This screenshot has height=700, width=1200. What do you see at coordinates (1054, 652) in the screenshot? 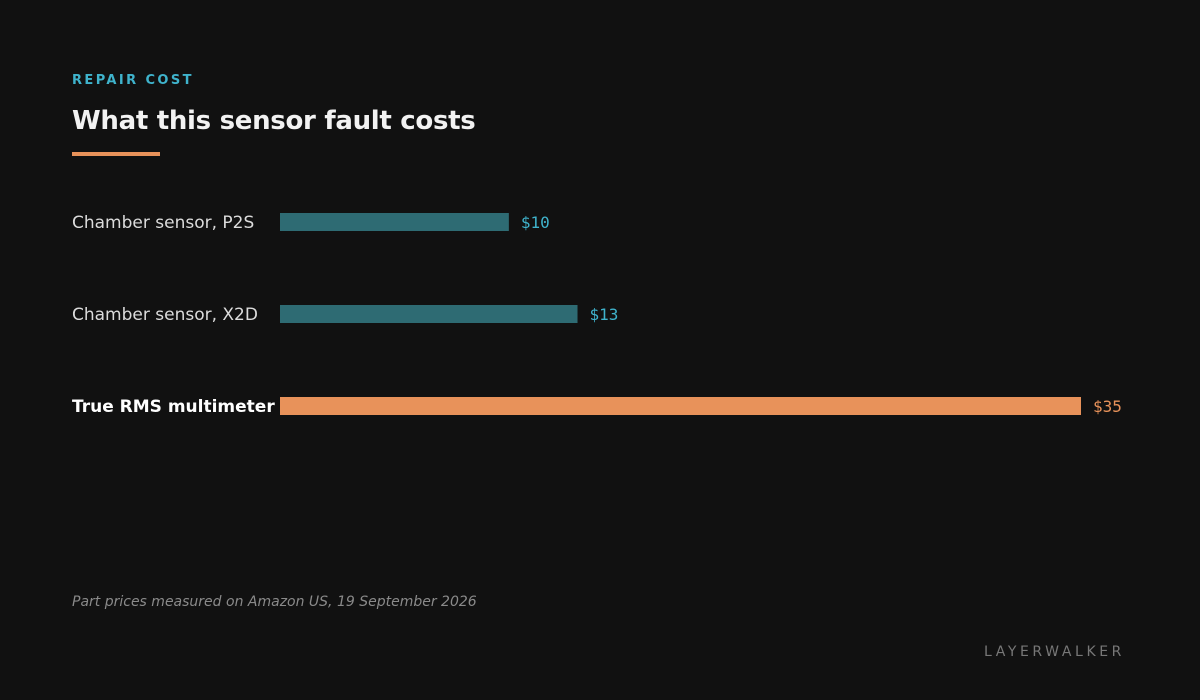
I see `brand-wordmark: LAYERWALKER` at bounding box center [1054, 652].